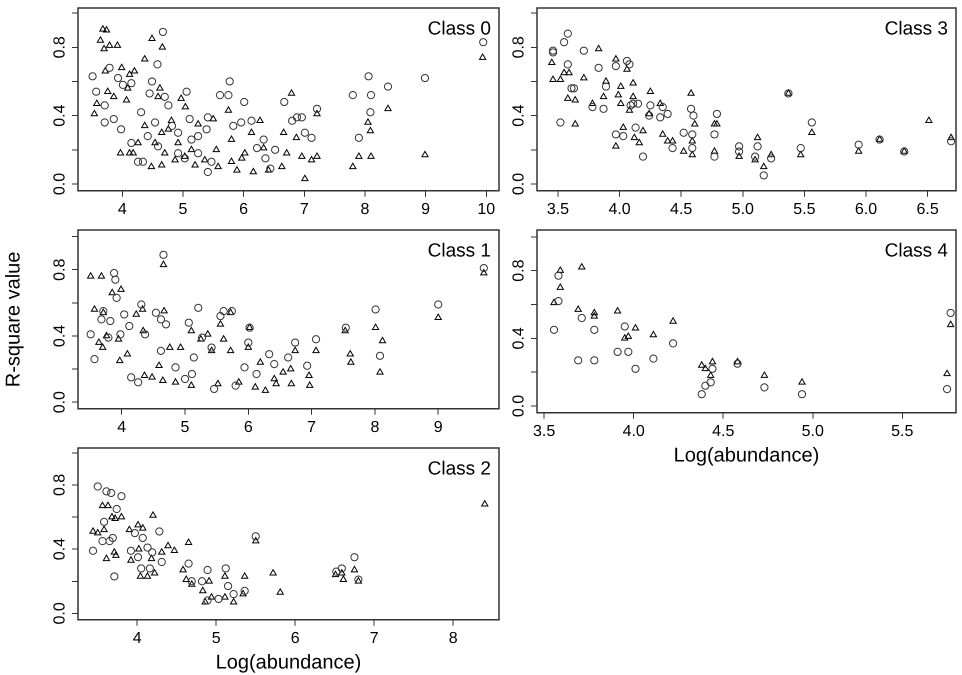  What do you see at coordinates (248, 427) in the screenshot?
I see `x-tick-label: 6` at bounding box center [248, 427].